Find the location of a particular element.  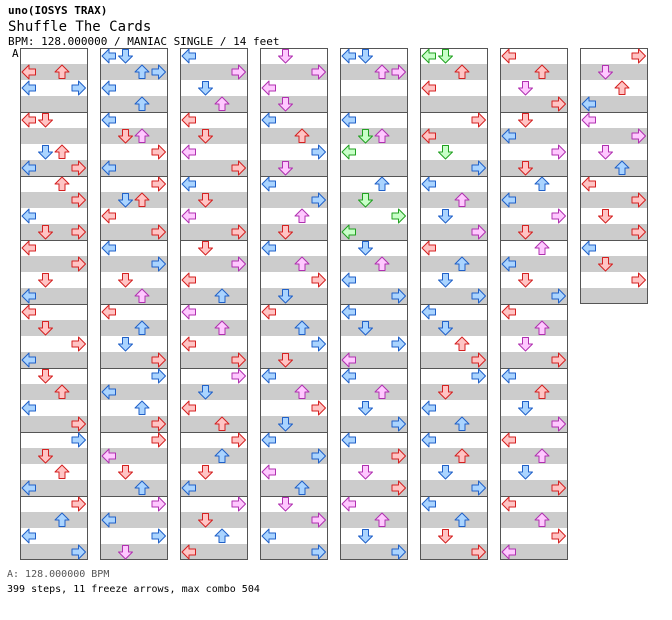

arrow-right-green is located at coordinates (398, 216).